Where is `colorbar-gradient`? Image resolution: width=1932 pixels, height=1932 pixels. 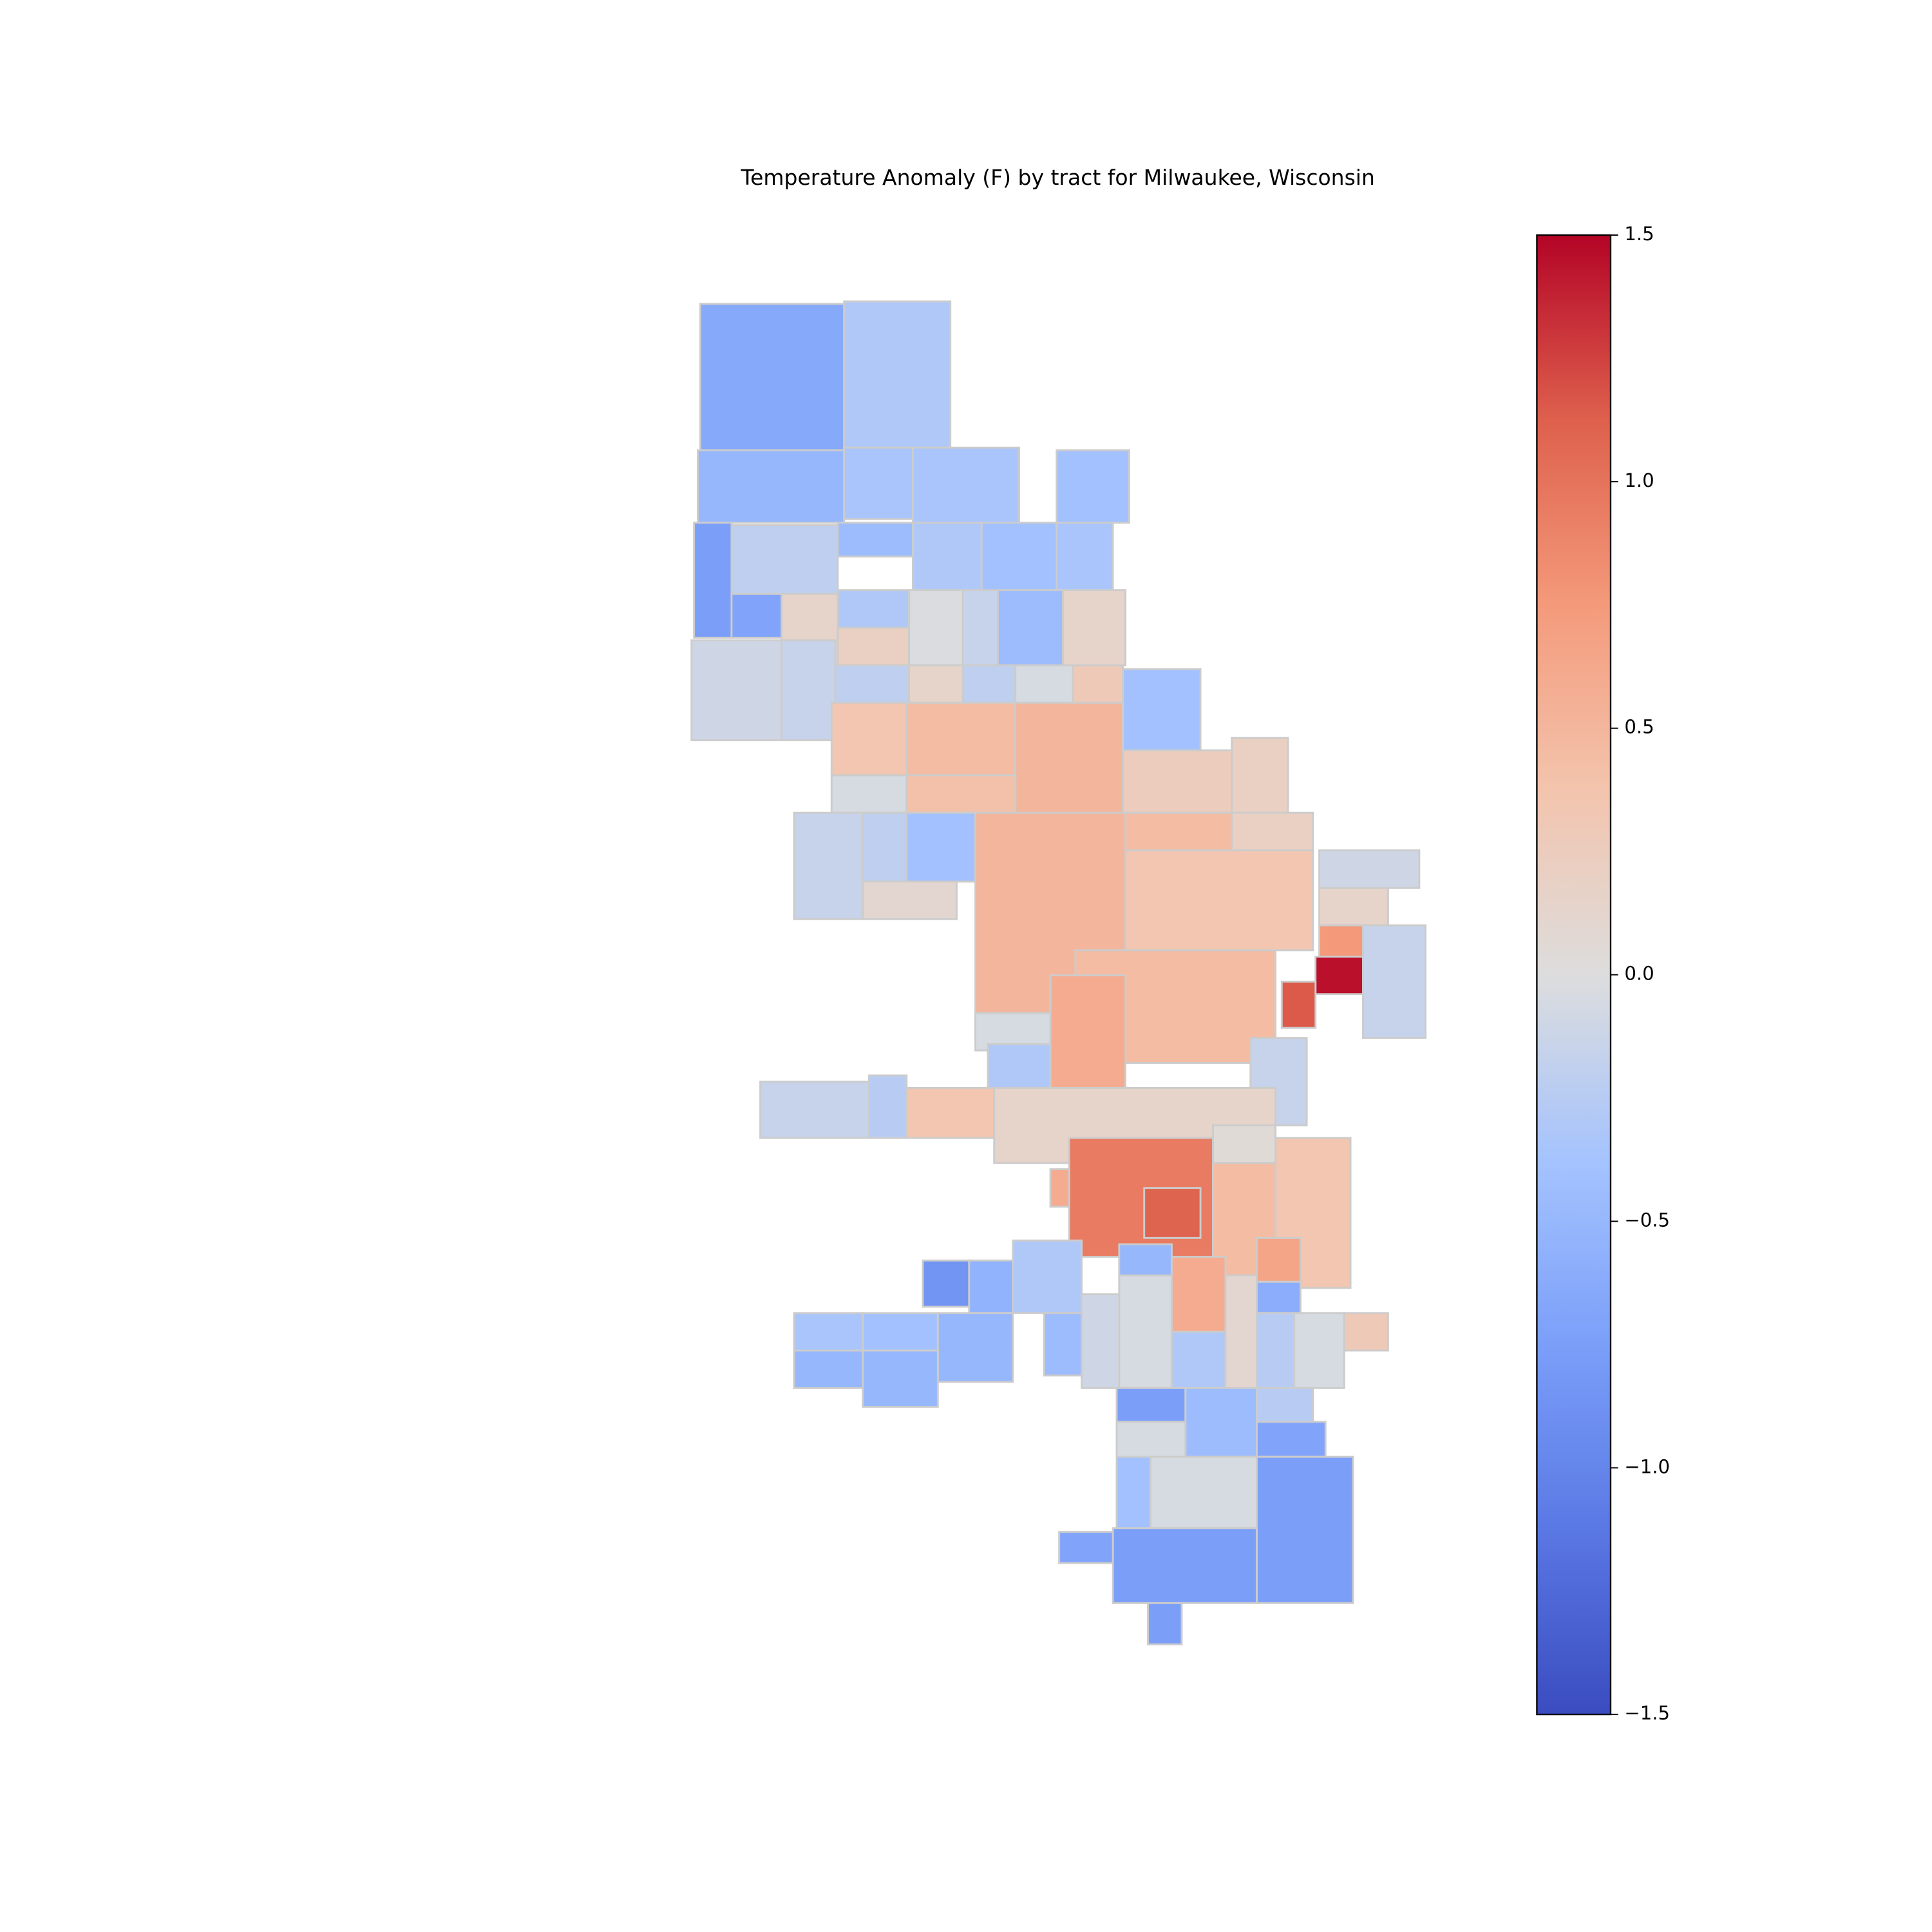 colorbar-gradient is located at coordinates (1574, 975).